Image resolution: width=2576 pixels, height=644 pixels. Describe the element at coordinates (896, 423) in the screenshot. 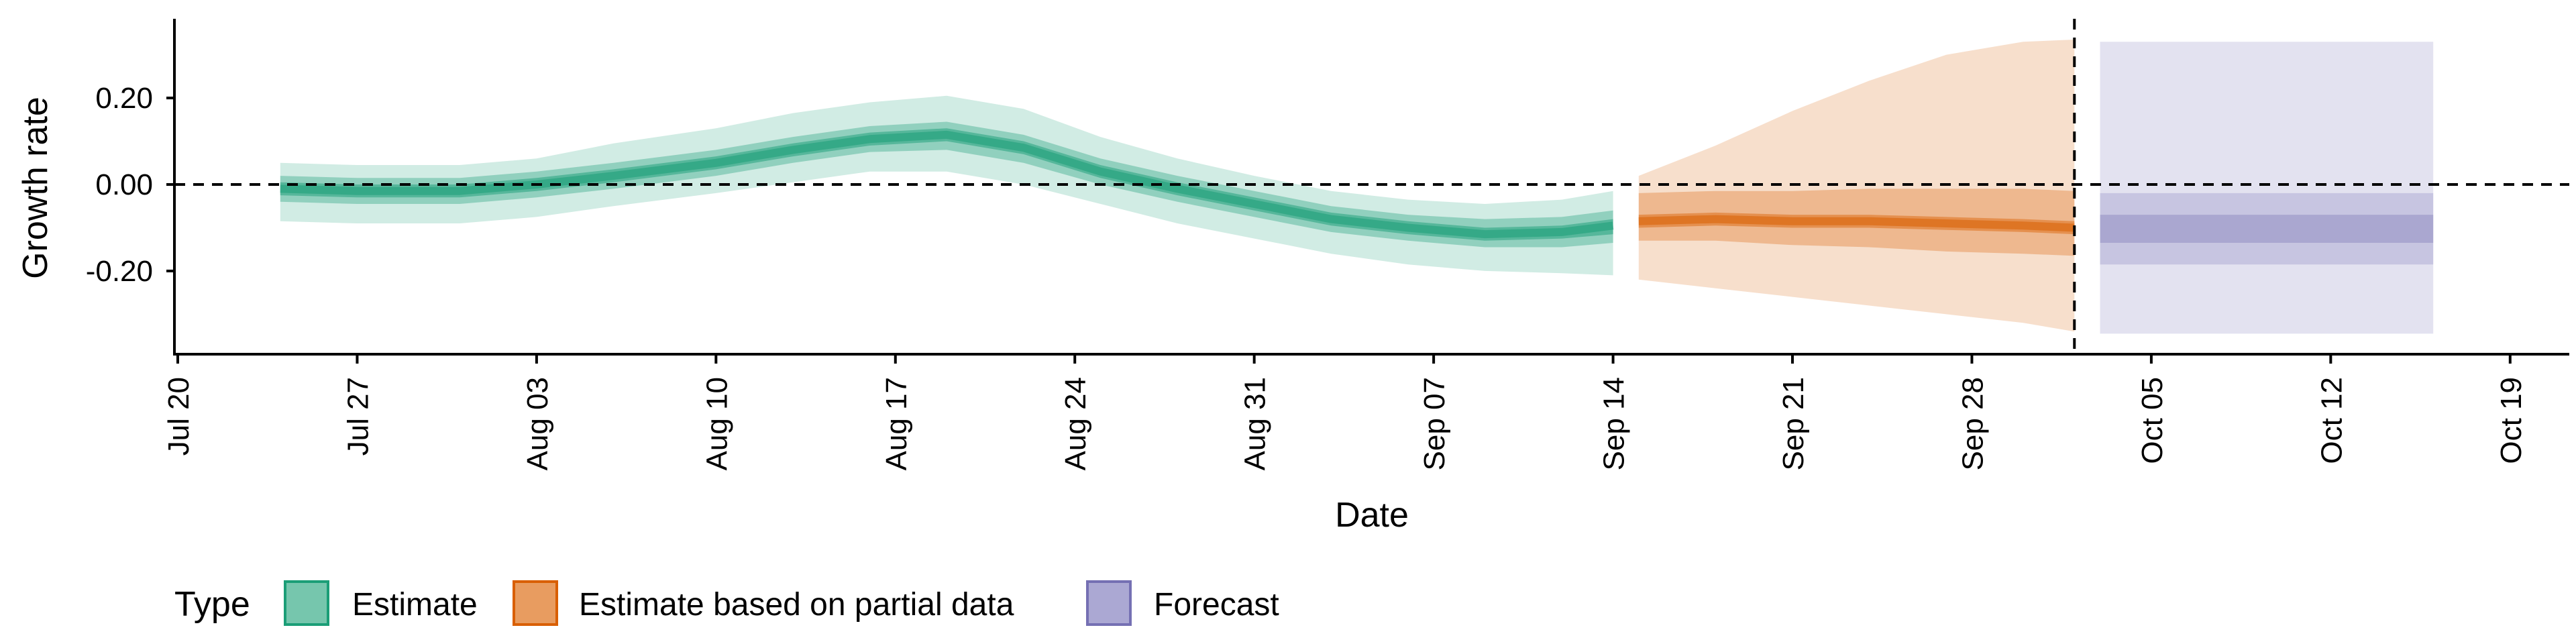

I see `x-tick-label: Aug 17` at that location.